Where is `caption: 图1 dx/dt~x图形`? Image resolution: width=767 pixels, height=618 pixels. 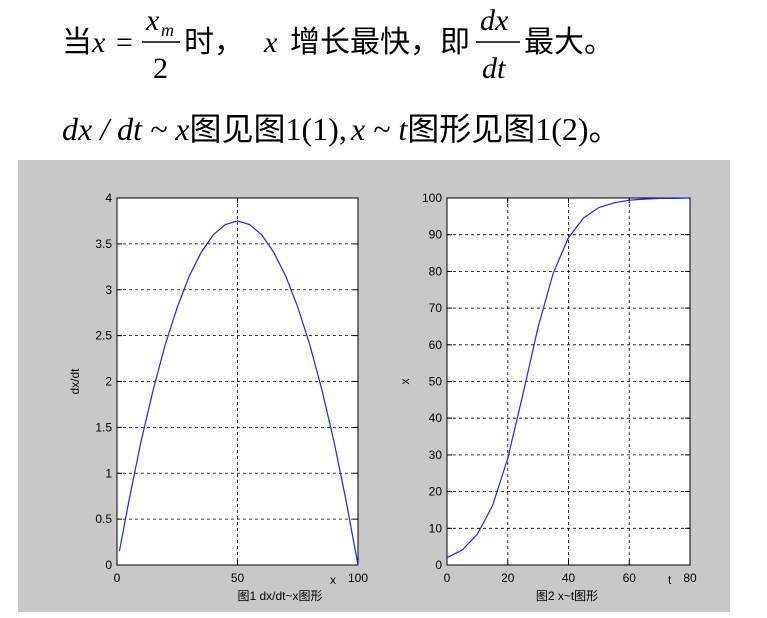 caption: 图1 dx/dt~x图形 is located at coordinates (279, 596).